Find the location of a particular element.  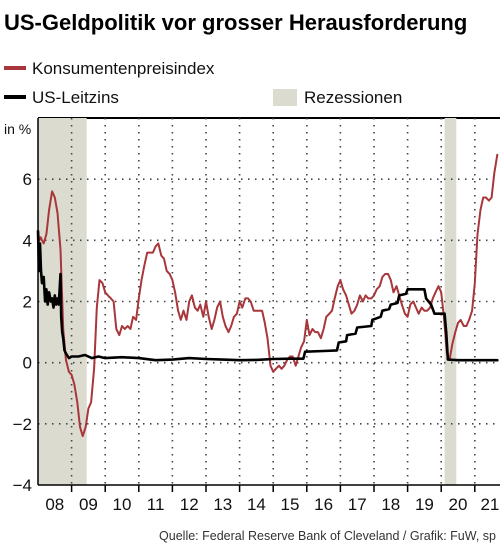

x-tick-label: 08 is located at coordinates (54, 504).